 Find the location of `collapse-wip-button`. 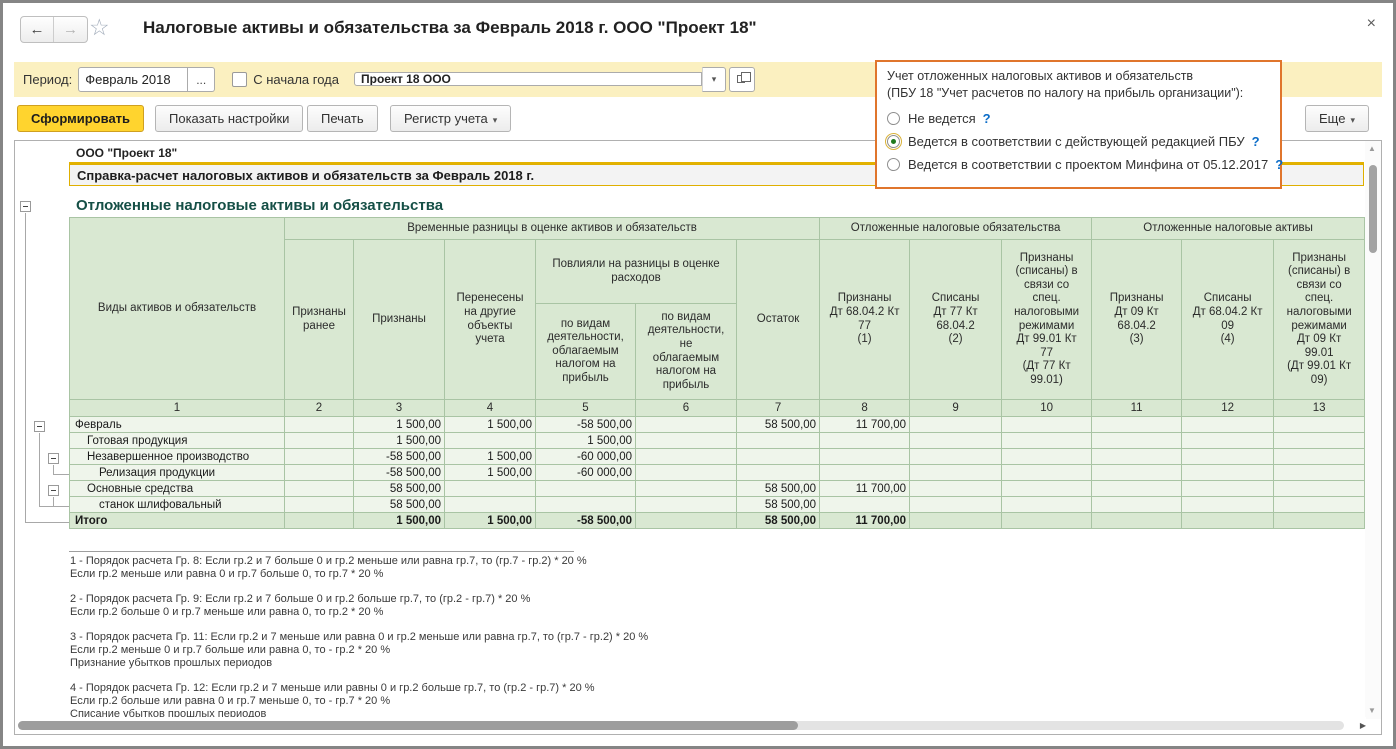

collapse-wip-button is located at coordinates (53, 458).